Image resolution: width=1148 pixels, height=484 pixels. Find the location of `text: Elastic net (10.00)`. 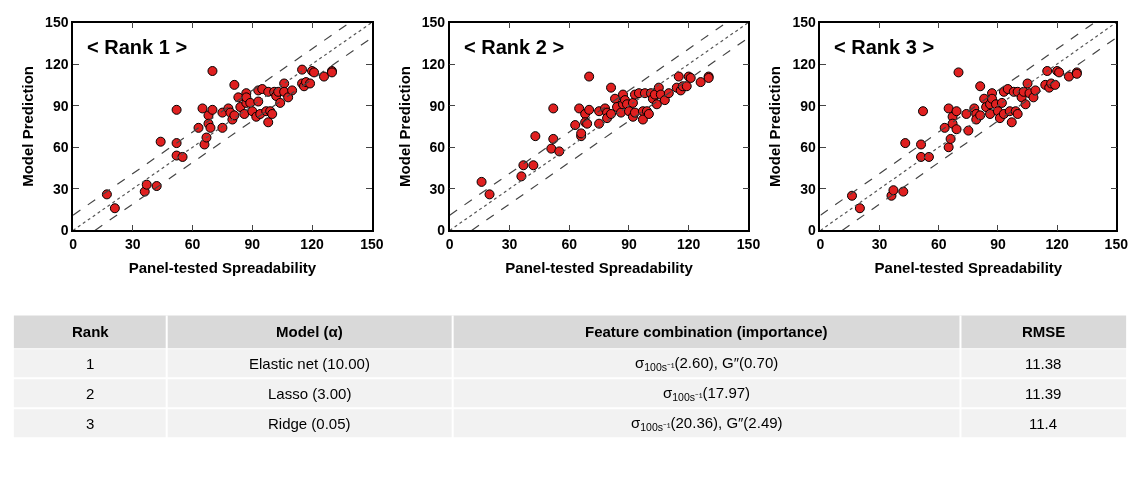

text: Elastic net (10.00) is located at coordinates (309, 363).